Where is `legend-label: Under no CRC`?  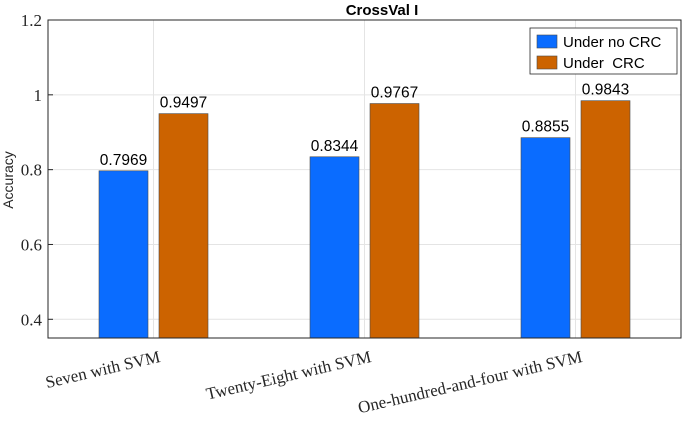 legend-label: Under no CRC is located at coordinates (612, 42).